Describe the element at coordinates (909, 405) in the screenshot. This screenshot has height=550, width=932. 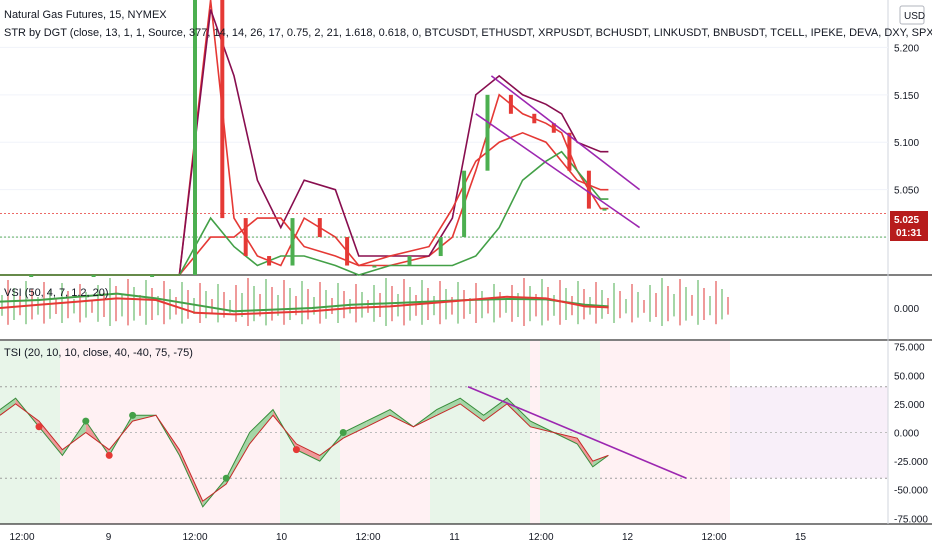
I see `tsi-tick-label: 25.000` at that location.